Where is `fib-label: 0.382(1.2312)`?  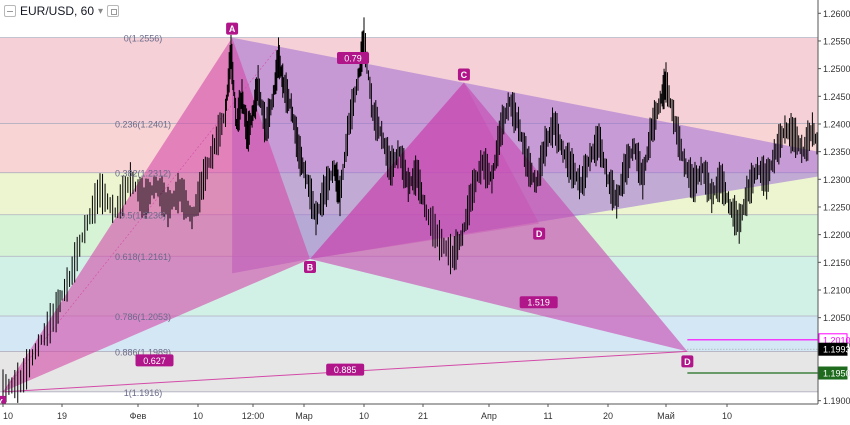 fib-label: 0.382(1.2312) is located at coordinates (143, 174).